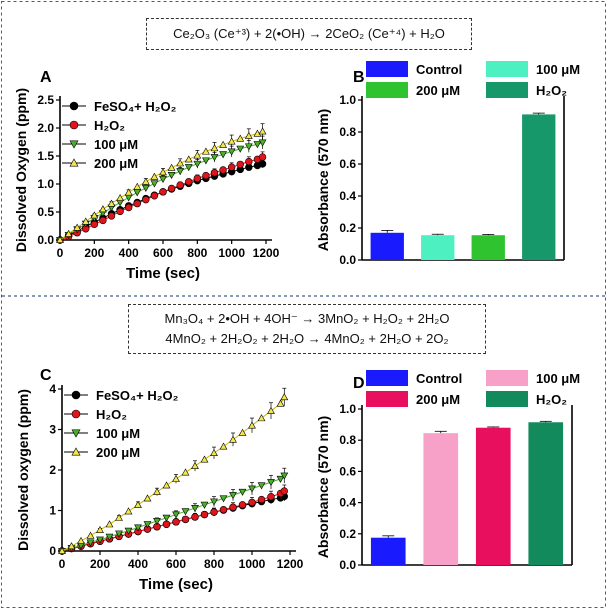 Image resolution: width=614 pixels, height=612 pixels. What do you see at coordinates (323, 487) in the screenshot?
I see `y-axis-title: Absorbance (570 nm)` at bounding box center [323, 487].